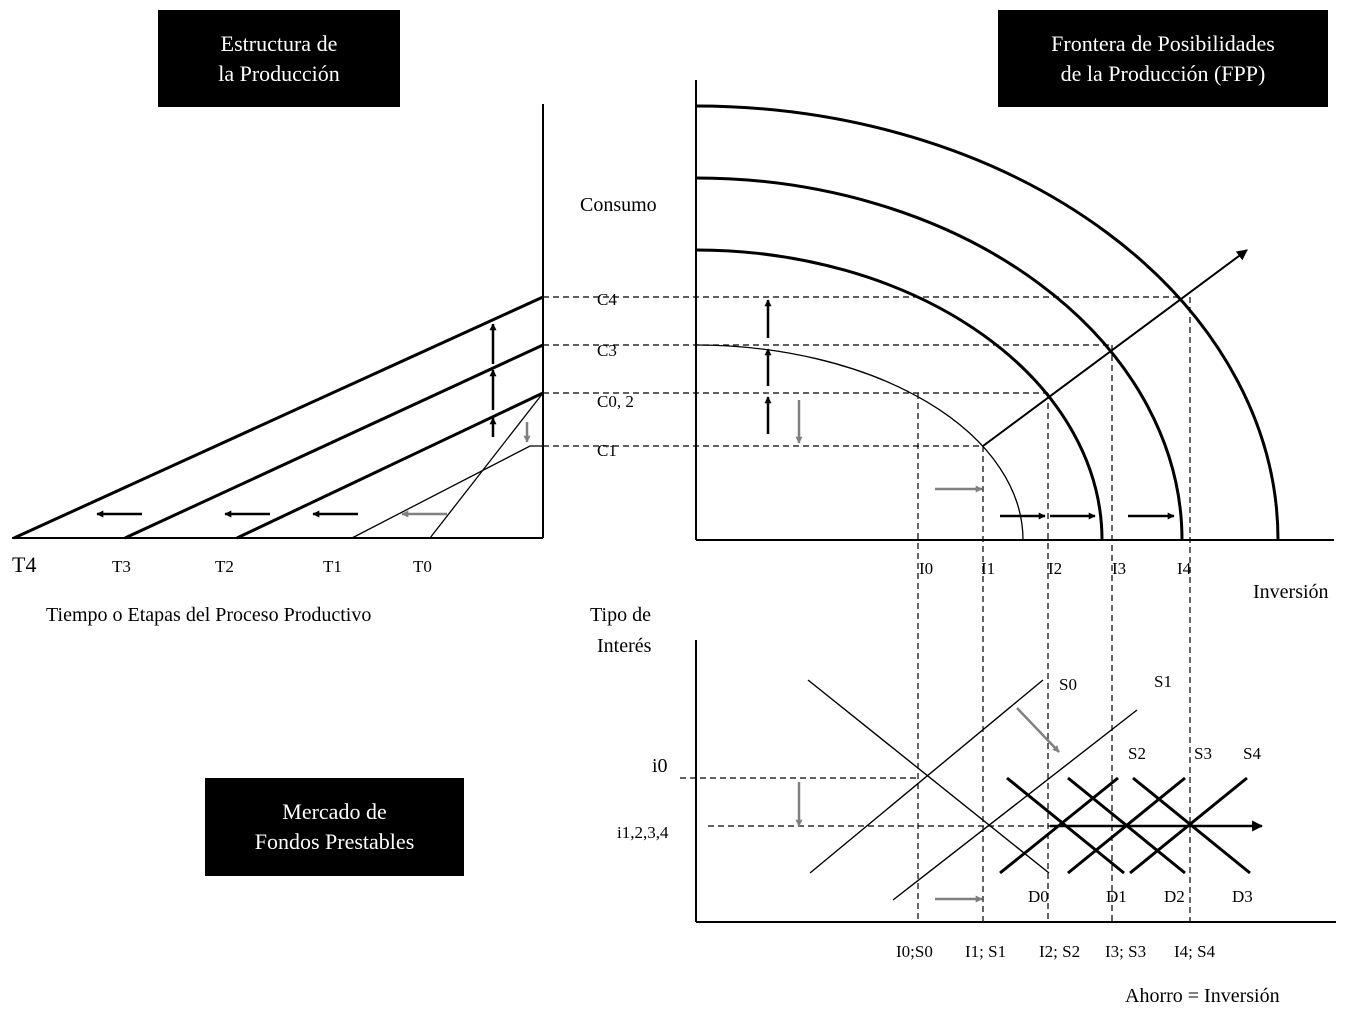  What do you see at coordinates (208, 615) in the screenshot?
I see `time-axis-title: Tiempo o Etapas del Proceso Productivo` at bounding box center [208, 615].